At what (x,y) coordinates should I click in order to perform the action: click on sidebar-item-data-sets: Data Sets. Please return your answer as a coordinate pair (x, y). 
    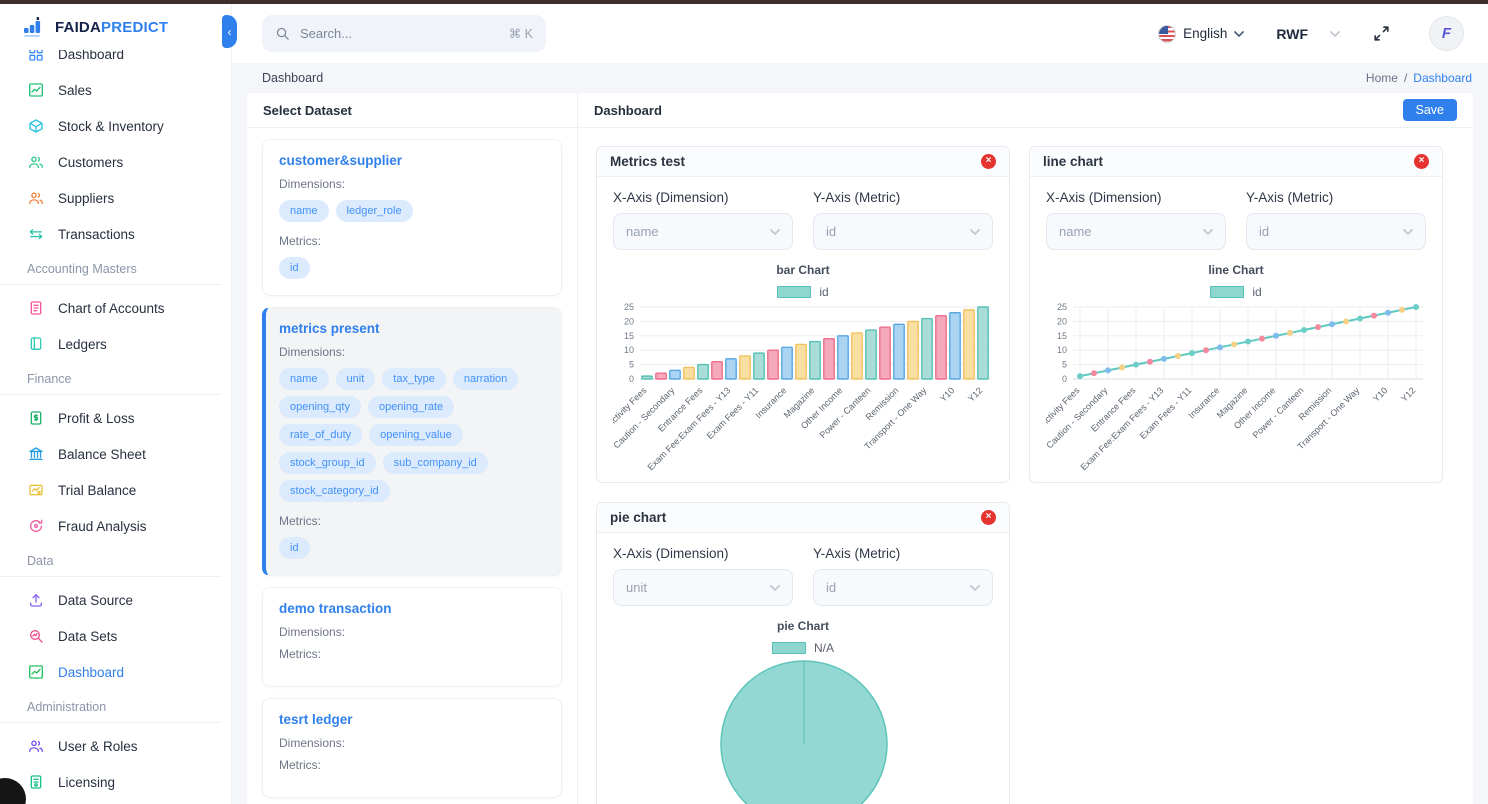
    Looking at the image, I should click on (115, 636).